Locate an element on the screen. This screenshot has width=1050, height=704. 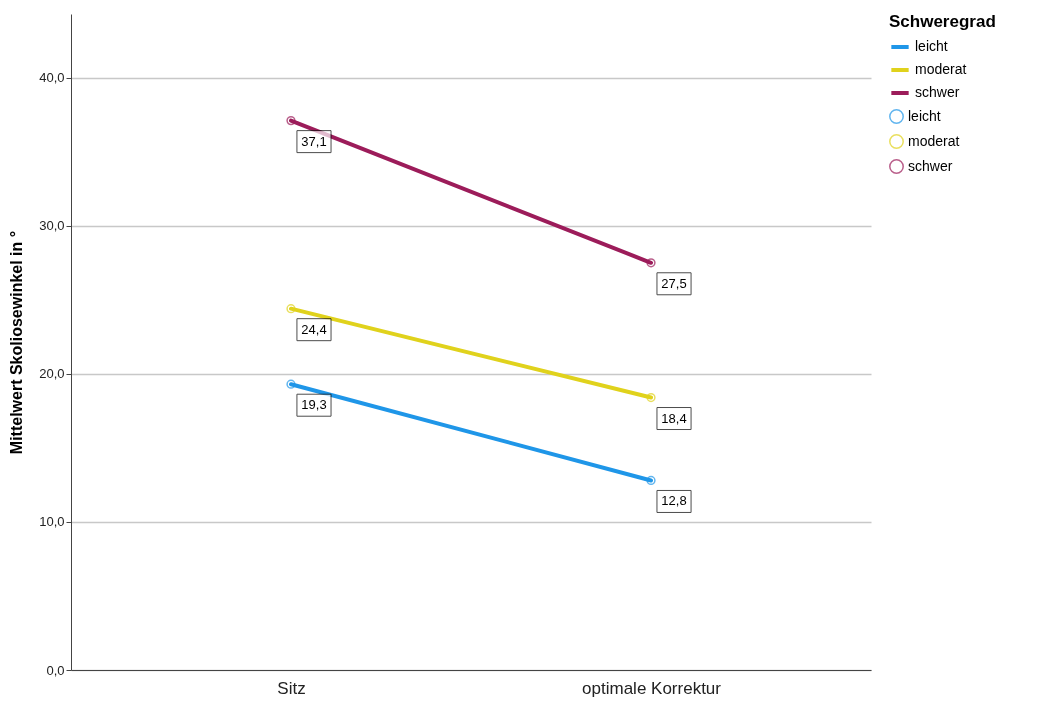
text: leicht is located at coordinates (931, 46).